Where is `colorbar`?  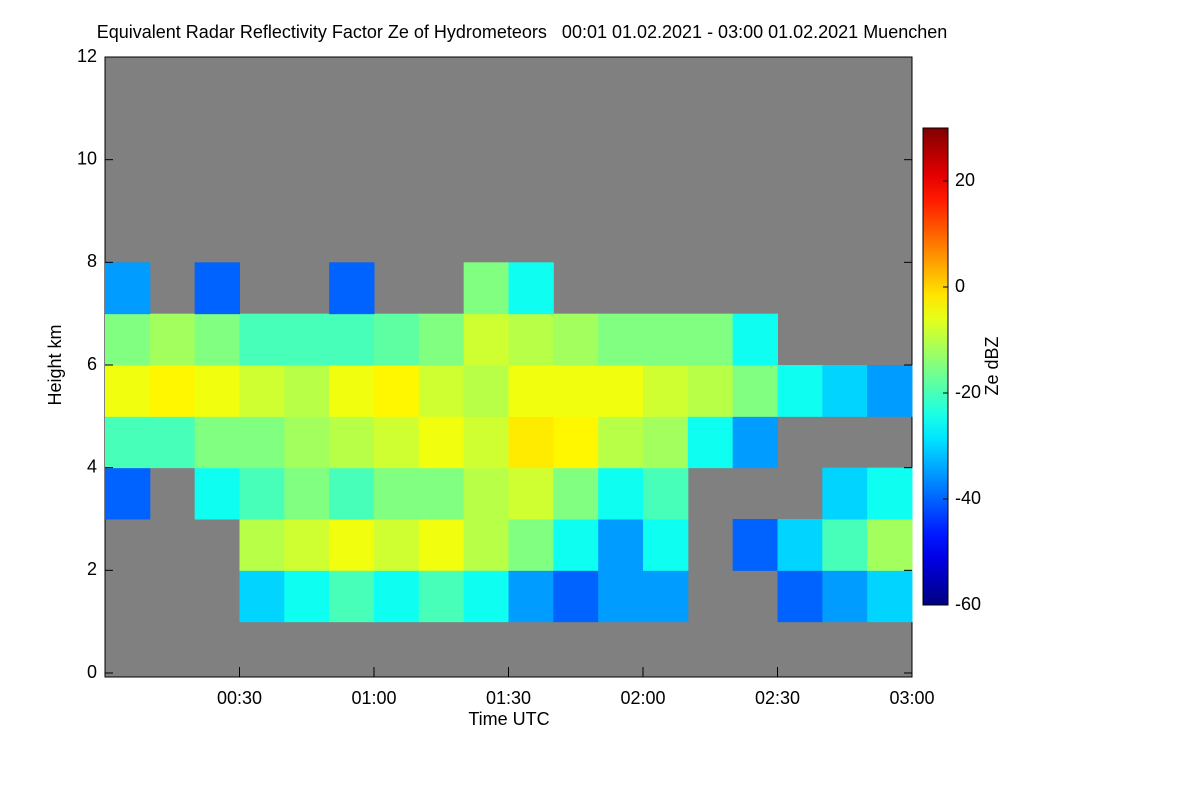
colorbar is located at coordinates (935, 366).